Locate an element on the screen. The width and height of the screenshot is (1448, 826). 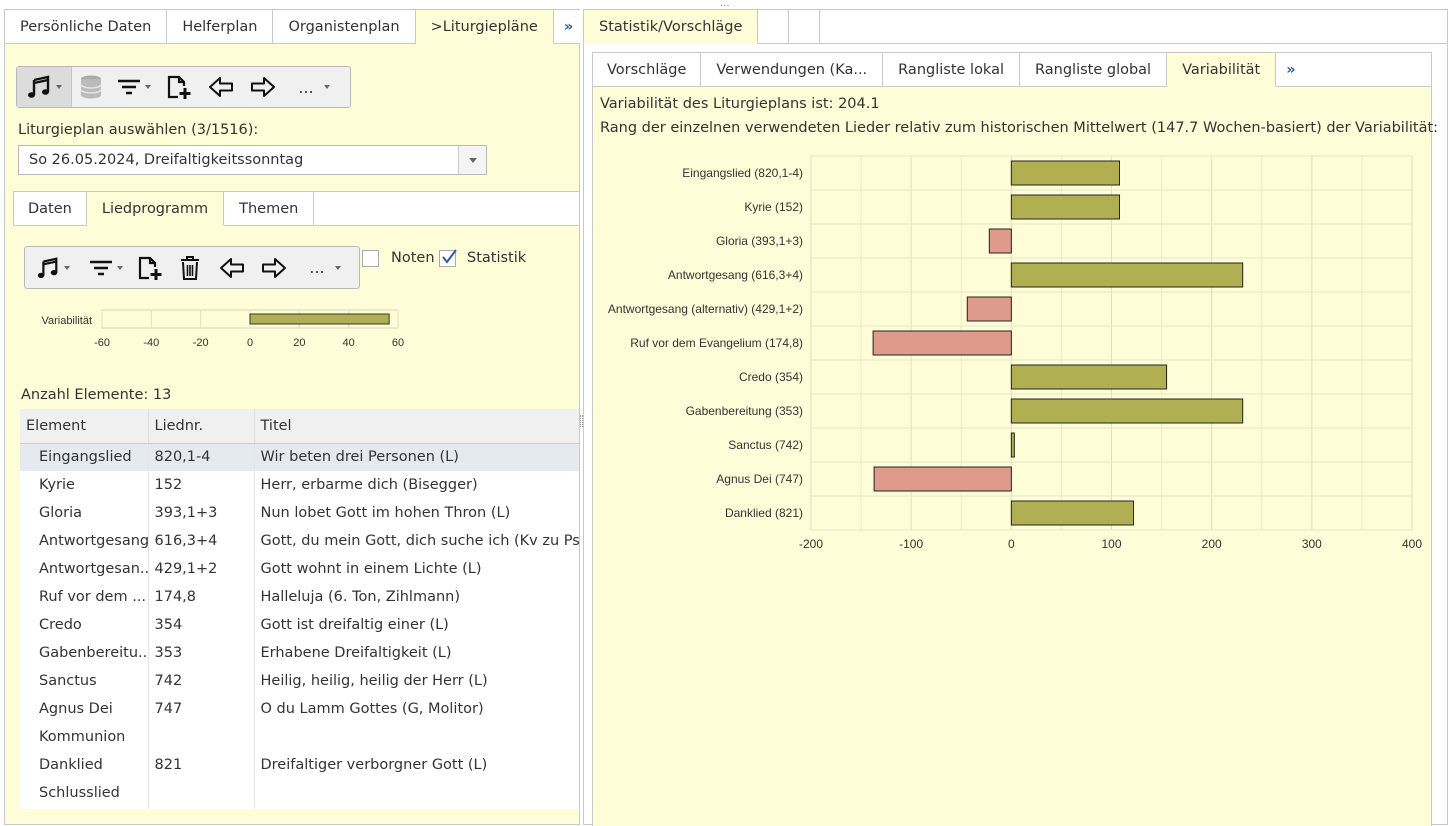
liednr-cell: 354 is located at coordinates (201, 625).